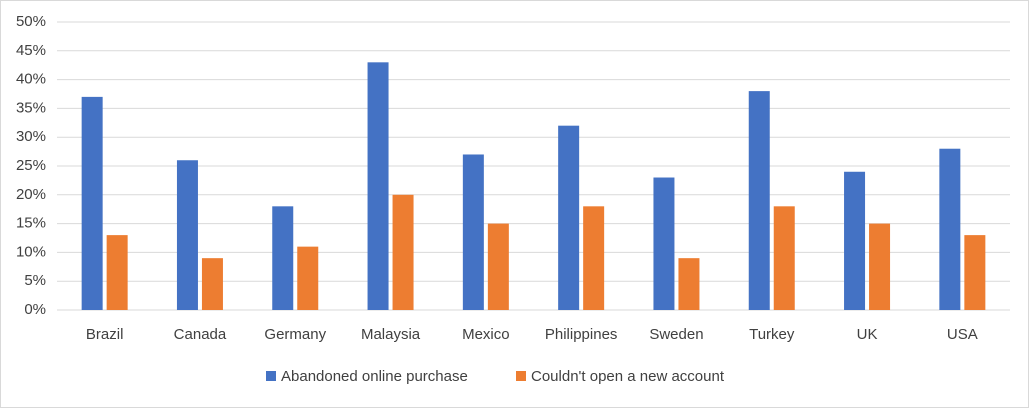 Image resolution: width=1029 pixels, height=408 pixels. Describe the element at coordinates (31, 79) in the screenshot. I see `y-tick-label: 40%` at that location.